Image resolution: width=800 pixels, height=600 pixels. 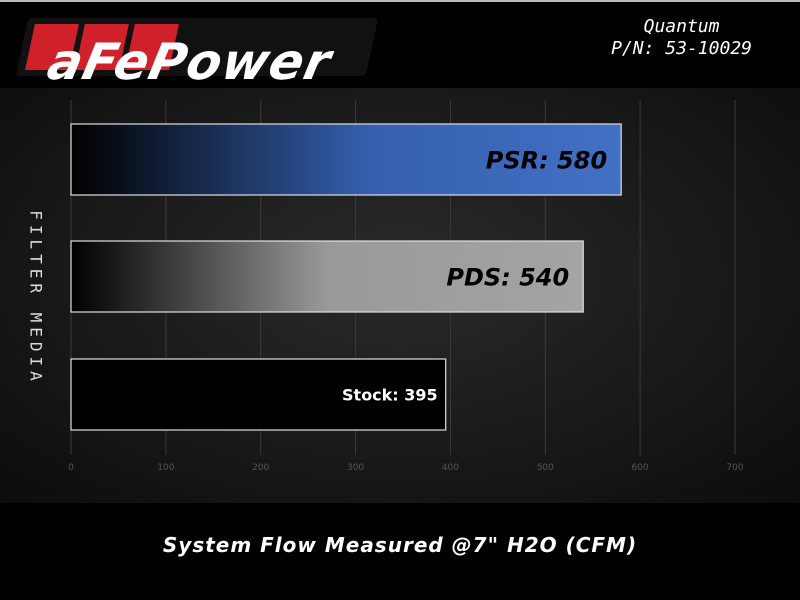 I want to click on bar-stock, so click(x=258, y=394).